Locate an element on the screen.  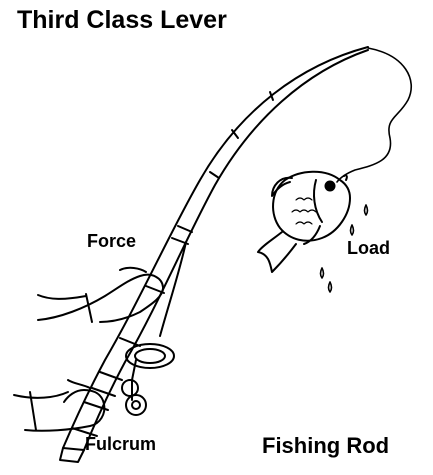
fishing-line is located at coordinates (374, 115).